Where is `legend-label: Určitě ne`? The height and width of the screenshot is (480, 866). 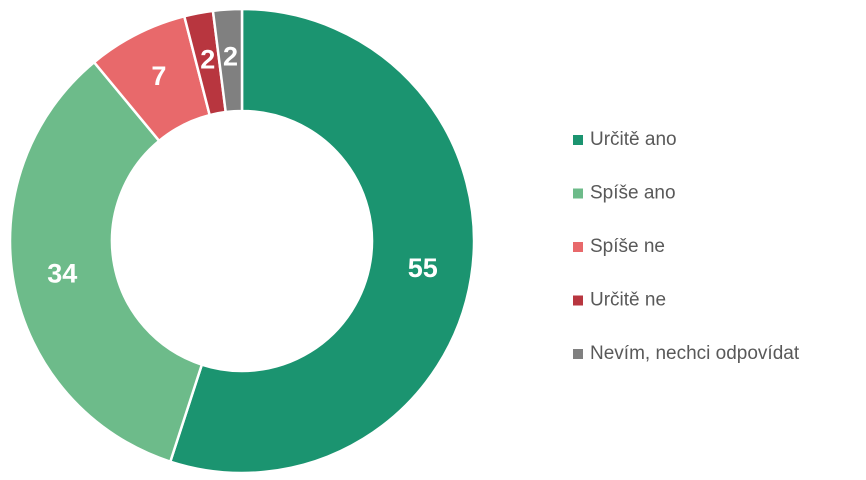 legend-label: Určitě ne is located at coordinates (628, 300).